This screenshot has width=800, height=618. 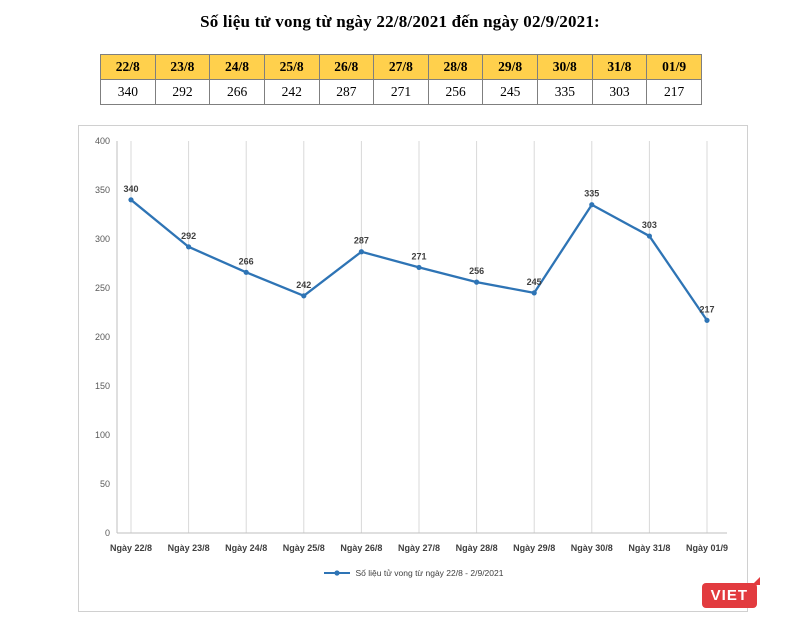 What do you see at coordinates (674, 92) in the screenshot?
I see `table-value-cell: 217` at bounding box center [674, 92].